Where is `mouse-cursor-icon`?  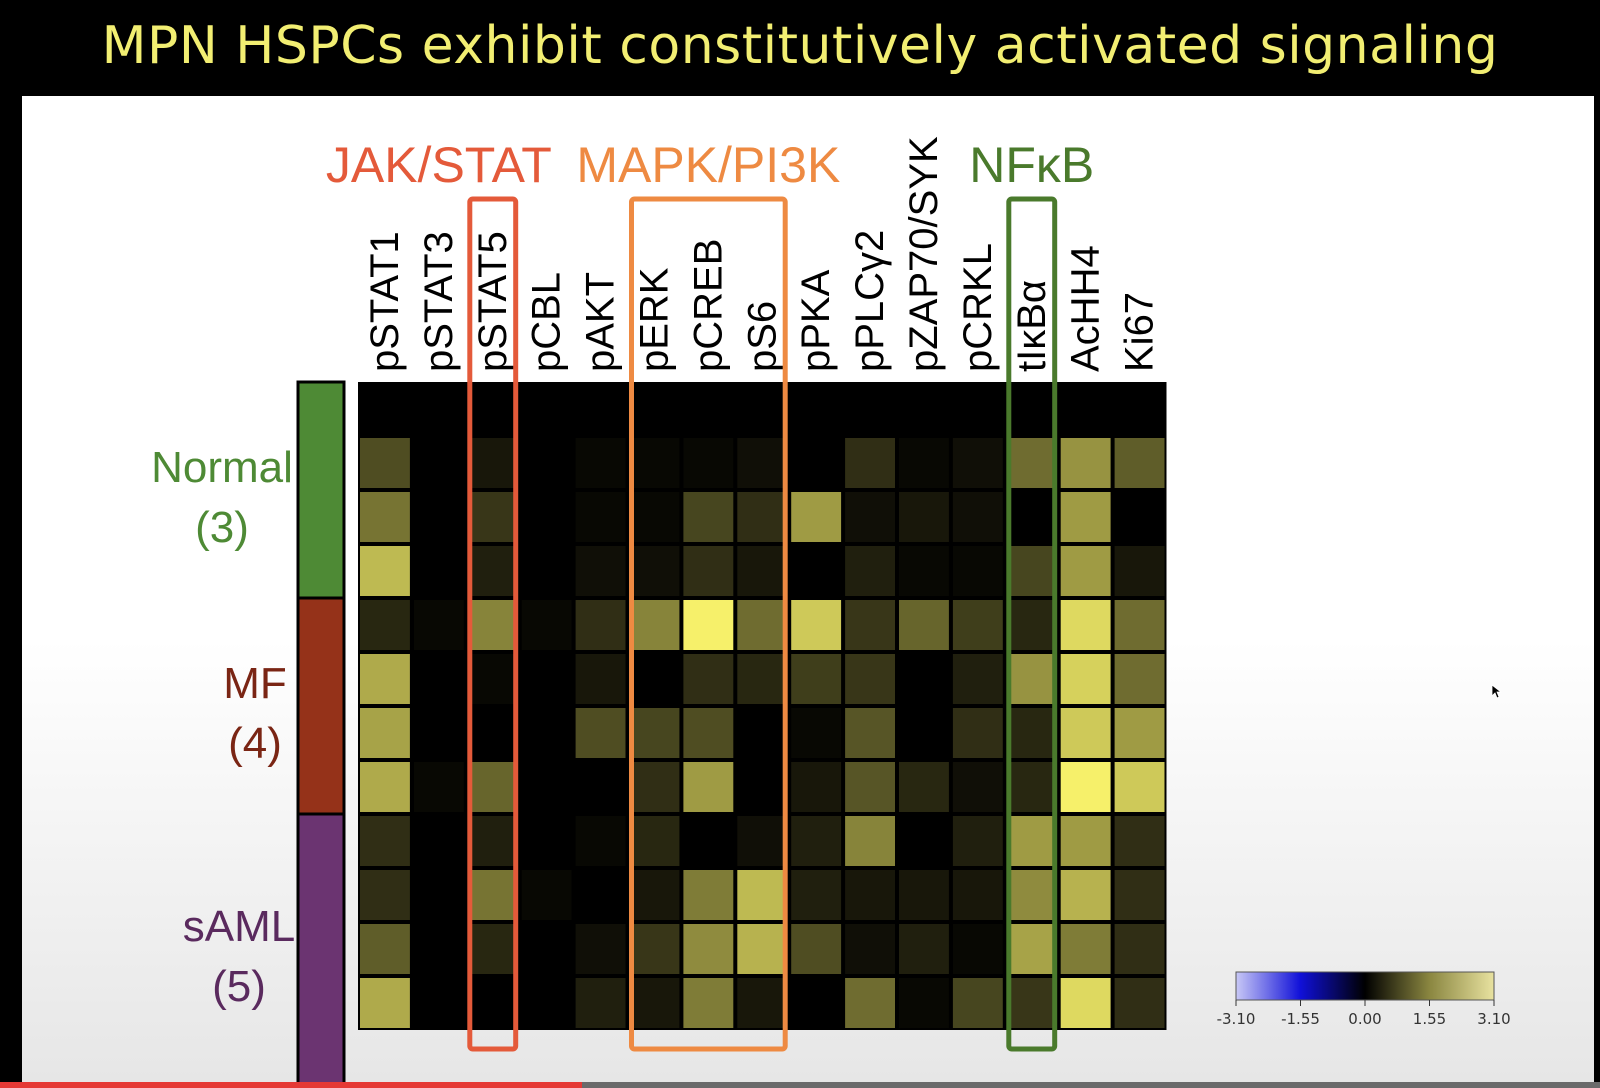 mouse-cursor-icon is located at coordinates (1497, 692).